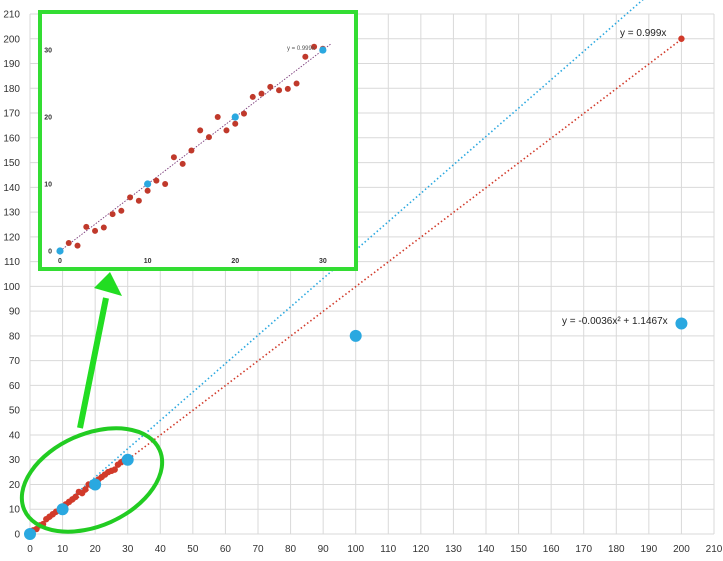  I want to click on x-tick-label: 40, so click(161, 549).